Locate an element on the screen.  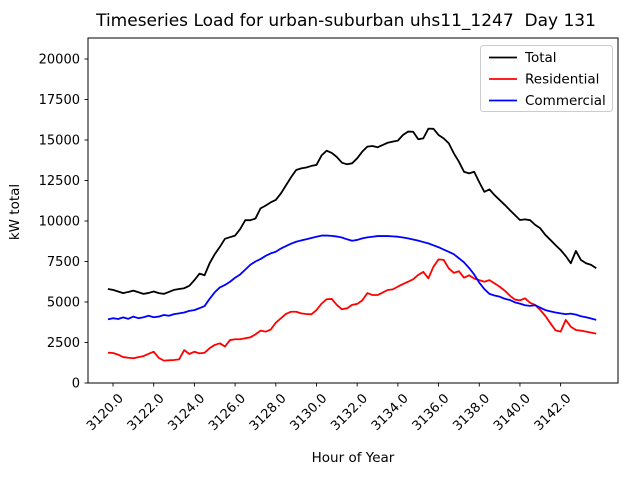
y-axis-ticks: 0 2500 5000 7500 10000 12500 15000 17500 20000 is located at coordinates (63, 222).